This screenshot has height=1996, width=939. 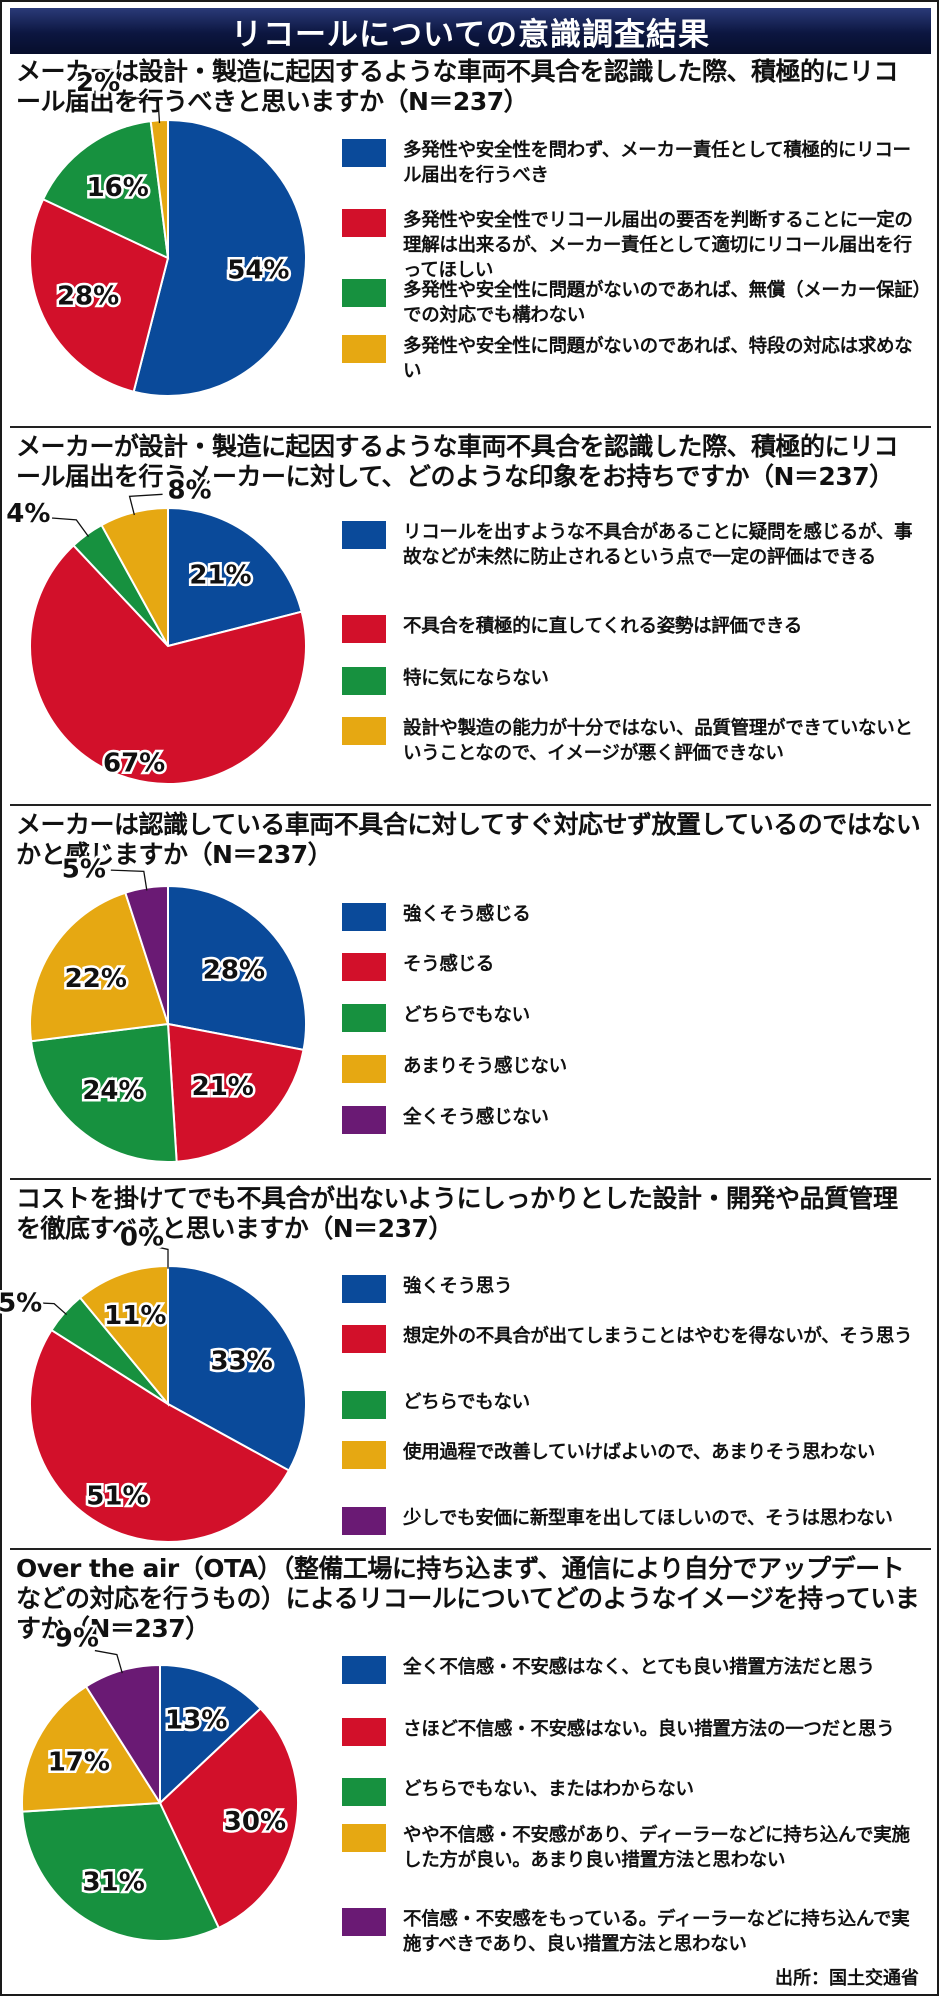 What do you see at coordinates (142, 1237) in the screenshot?
I see `slice-percent-label: 0%` at bounding box center [142, 1237].